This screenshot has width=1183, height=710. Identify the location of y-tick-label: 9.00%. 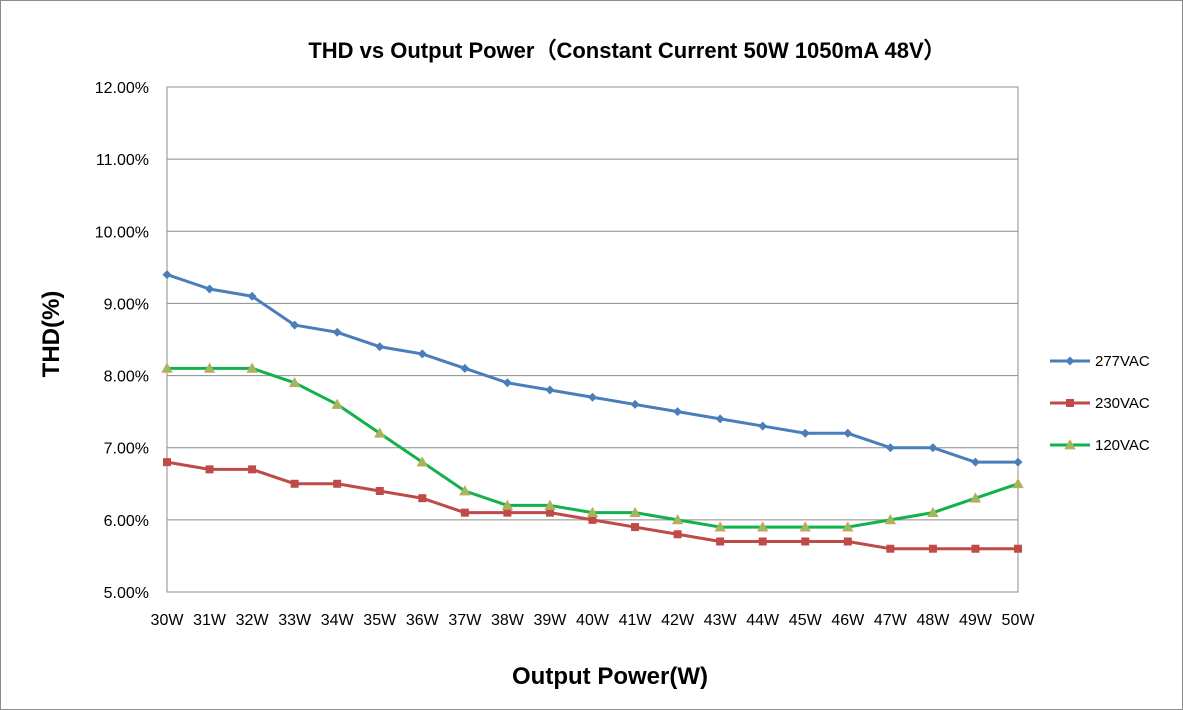
(126, 304).